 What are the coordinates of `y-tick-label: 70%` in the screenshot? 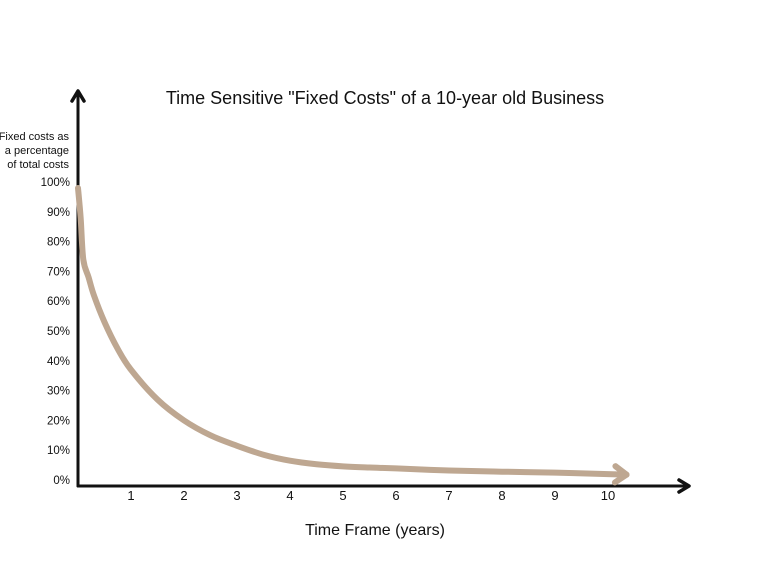 It's located at (58, 272).